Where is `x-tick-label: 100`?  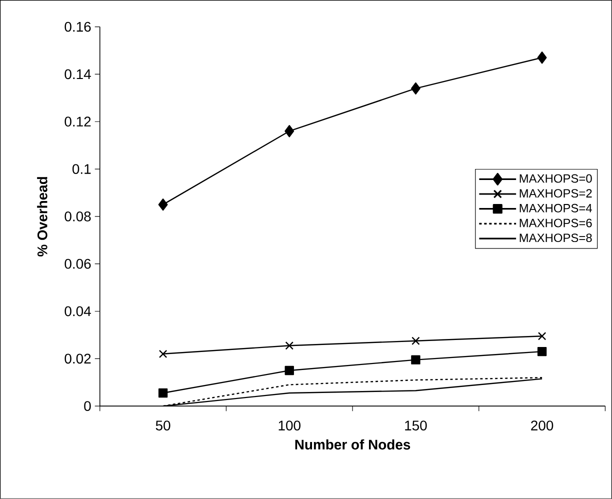 x-tick-label: 100 is located at coordinates (289, 425).